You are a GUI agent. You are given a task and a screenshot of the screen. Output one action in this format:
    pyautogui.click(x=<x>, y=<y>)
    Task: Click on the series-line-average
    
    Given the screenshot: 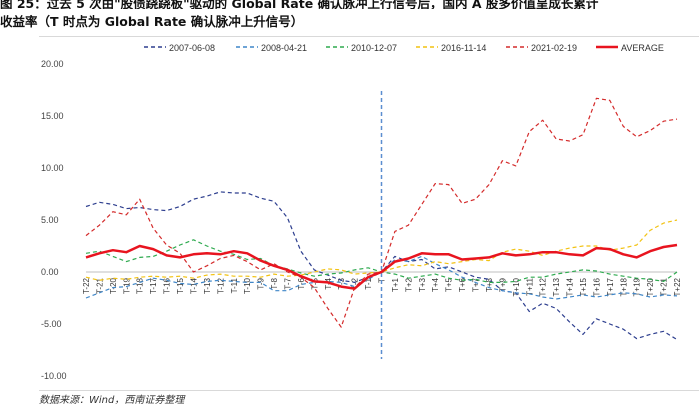 What is the action you would take?
    pyautogui.click(x=381, y=266)
    